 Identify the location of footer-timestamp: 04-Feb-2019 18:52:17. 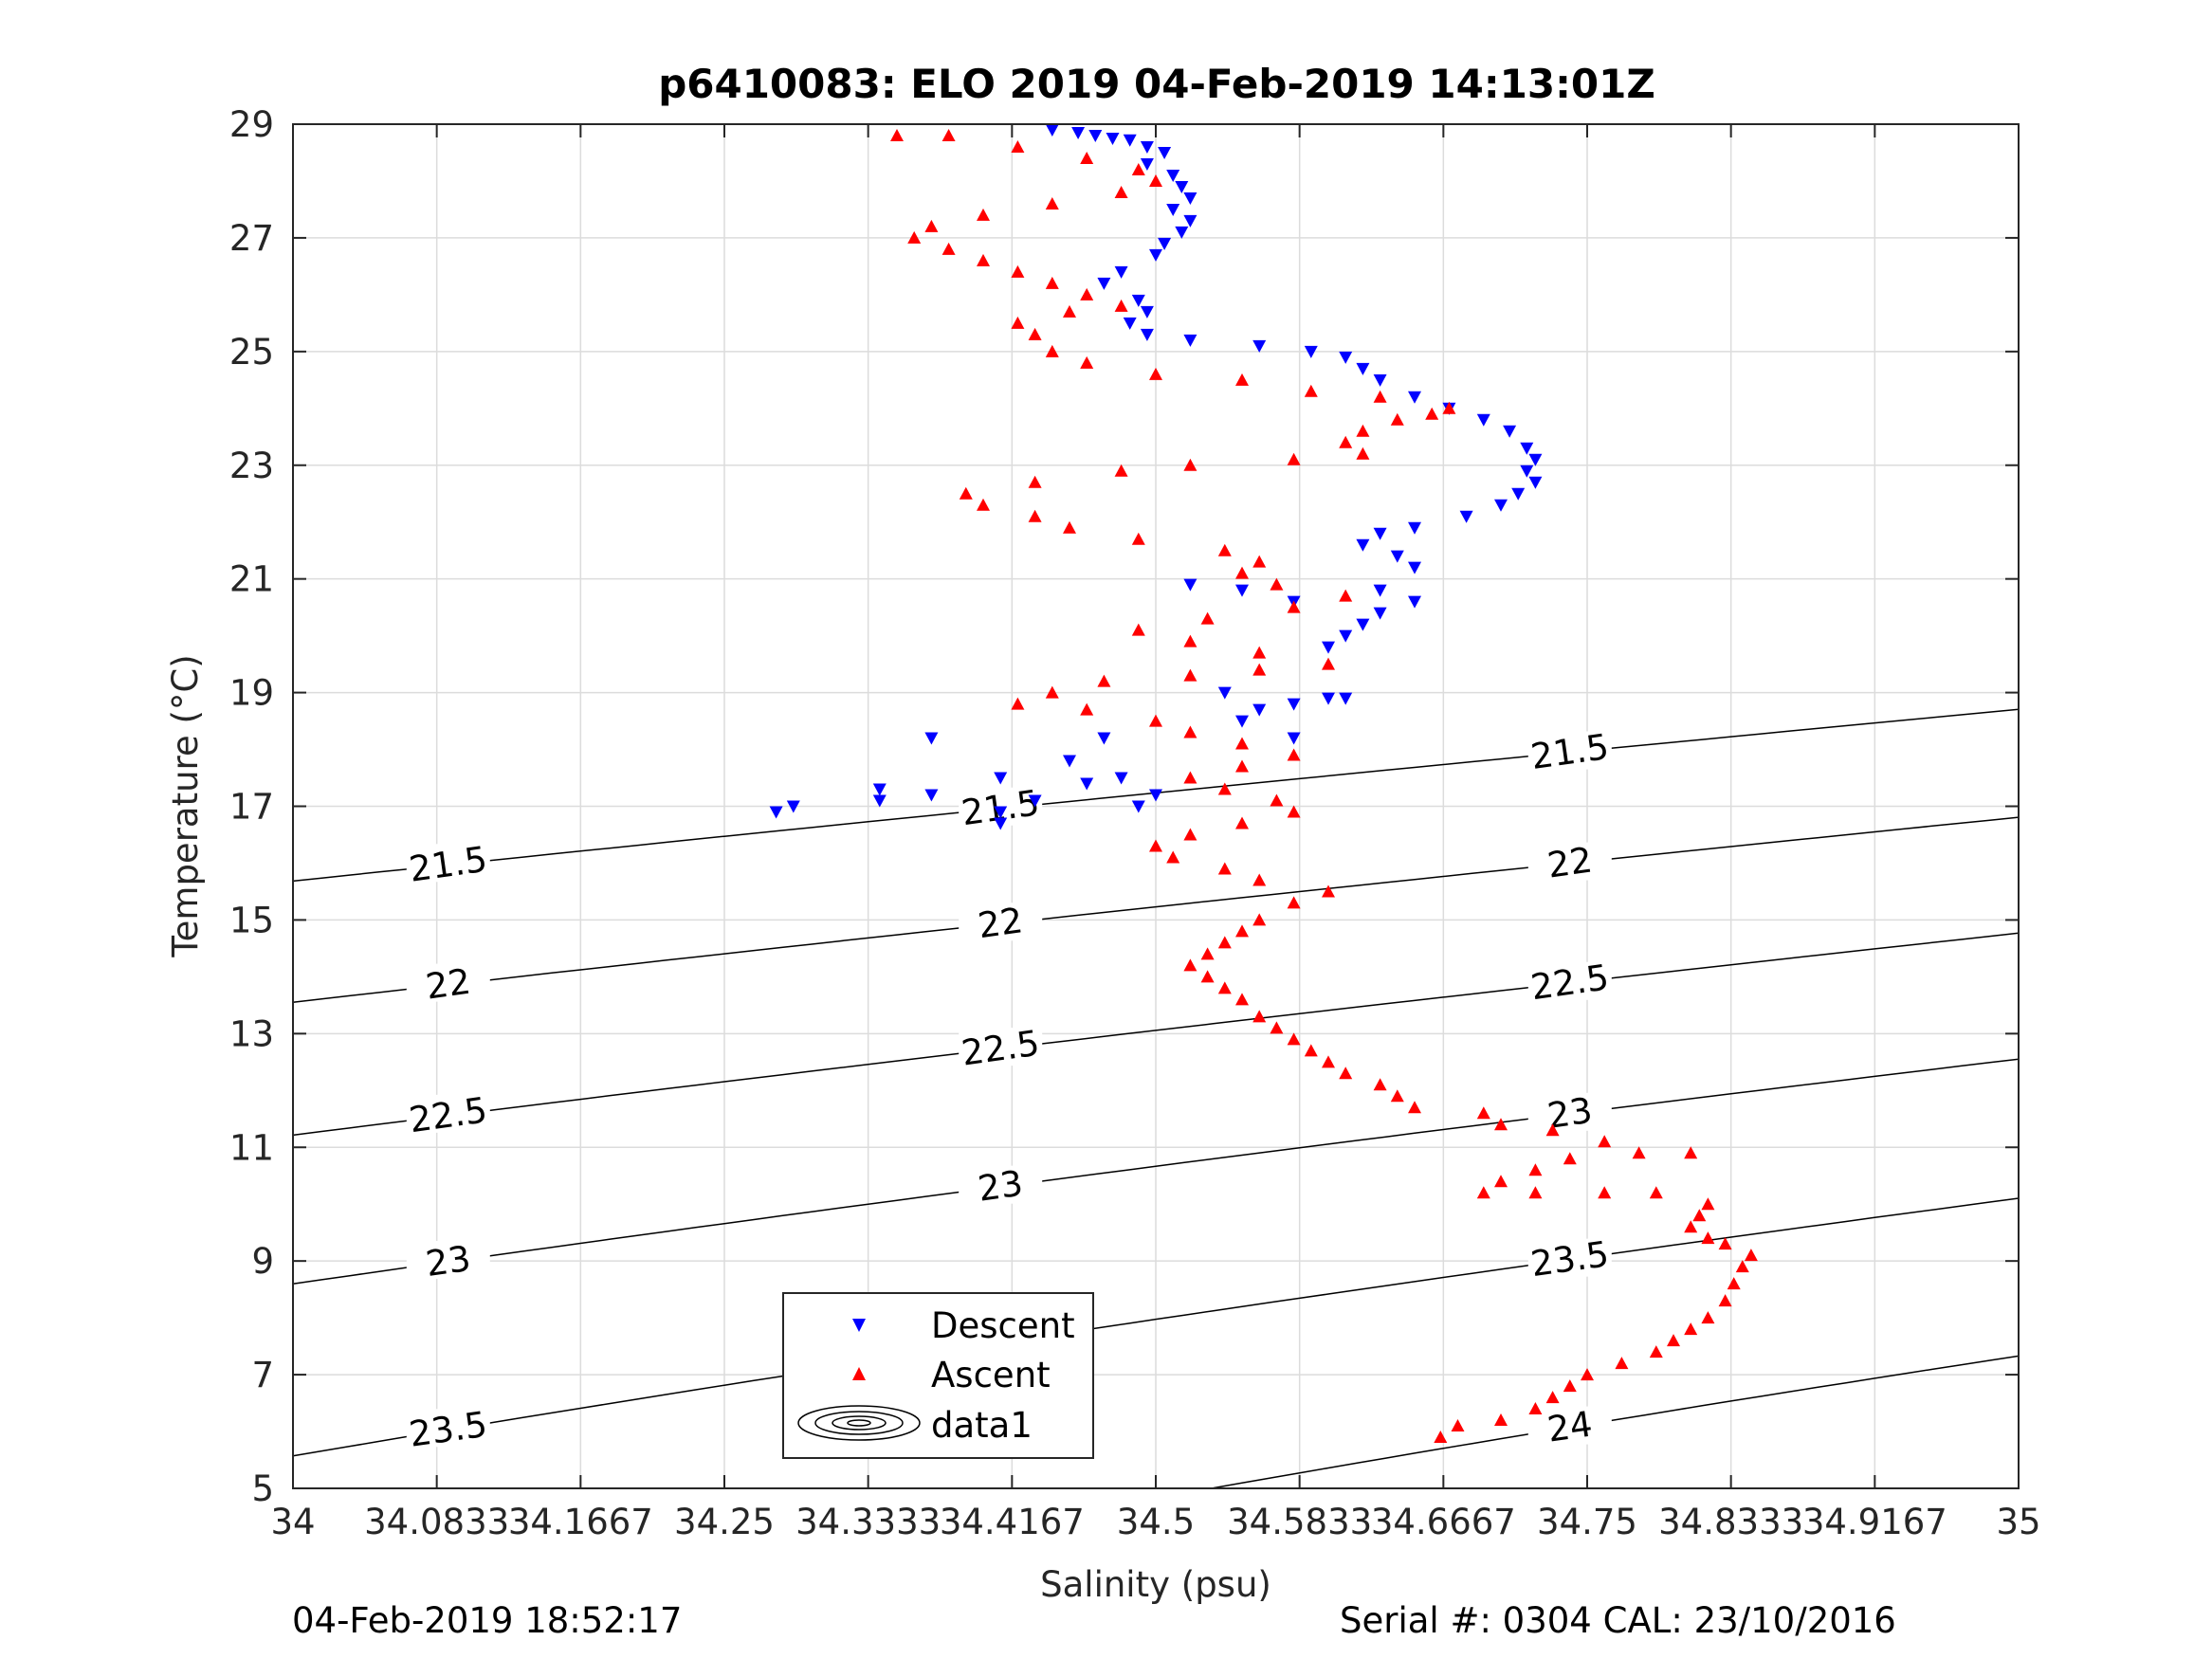
(488, 1620).